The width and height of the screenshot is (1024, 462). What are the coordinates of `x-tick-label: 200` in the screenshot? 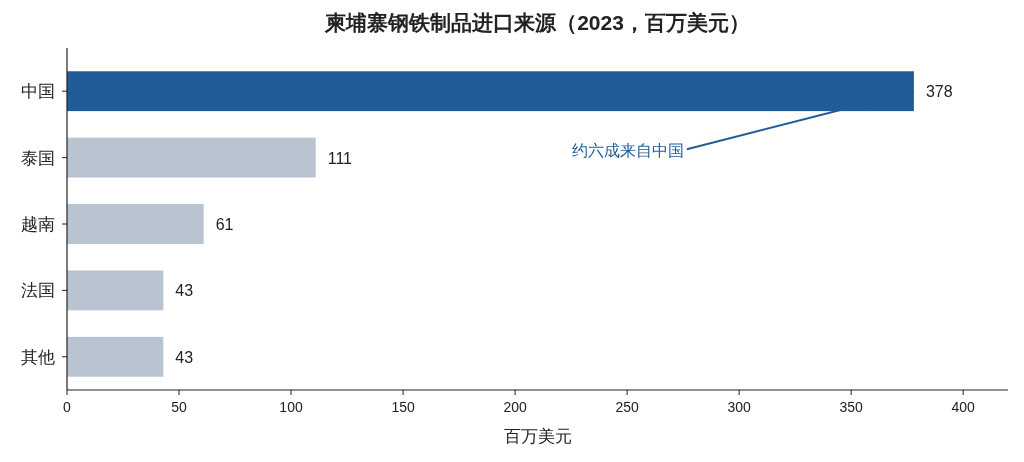 It's located at (515, 407).